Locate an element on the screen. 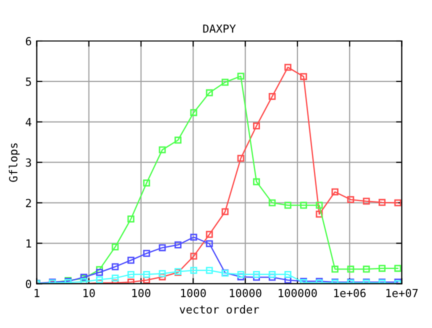 This screenshot has width=432, height=328. x-tick-label: 100 is located at coordinates (141, 293).